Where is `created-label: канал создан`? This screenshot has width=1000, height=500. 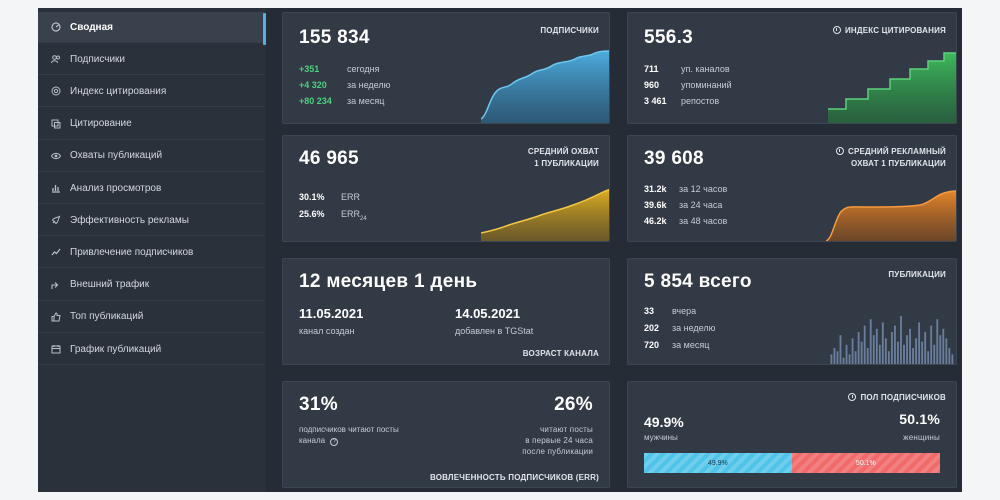 created-label: канал создан is located at coordinates (327, 331).